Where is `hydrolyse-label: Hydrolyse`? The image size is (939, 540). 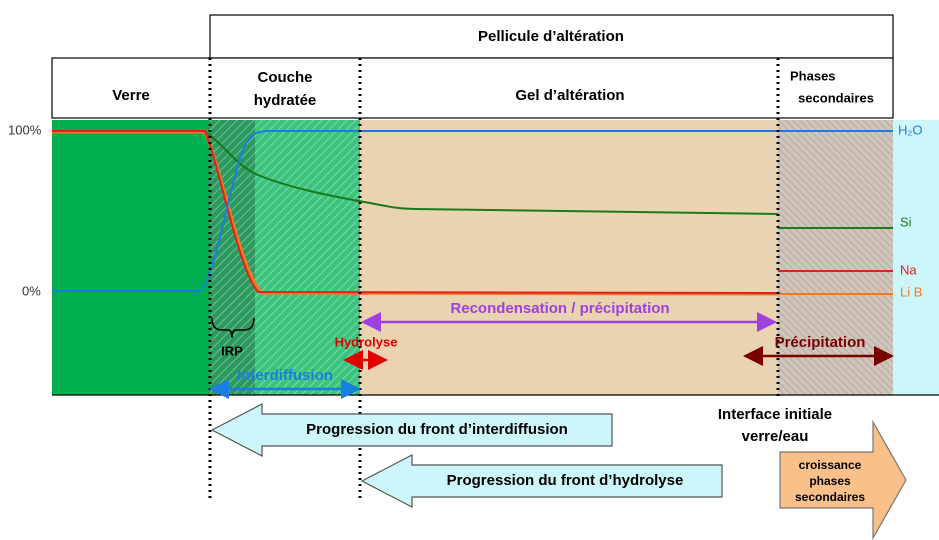 hydrolyse-label: Hydrolyse is located at coordinates (366, 341).